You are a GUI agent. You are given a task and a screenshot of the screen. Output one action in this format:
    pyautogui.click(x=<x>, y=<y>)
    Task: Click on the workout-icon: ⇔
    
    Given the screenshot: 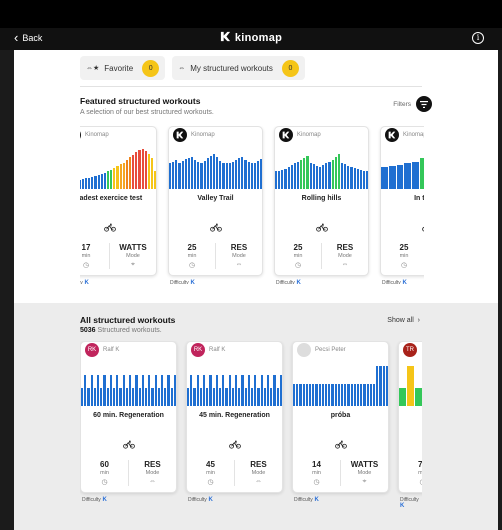 What is the action you would take?
    pyautogui.click(x=182, y=68)
    